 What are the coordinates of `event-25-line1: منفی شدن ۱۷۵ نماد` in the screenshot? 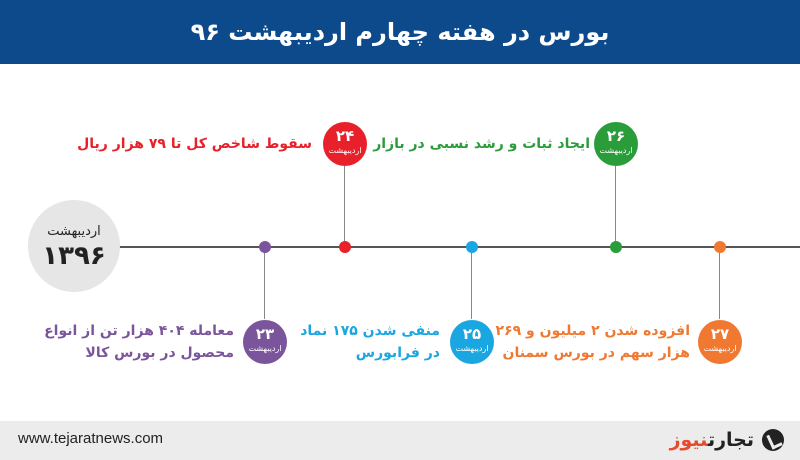 It's located at (370, 331).